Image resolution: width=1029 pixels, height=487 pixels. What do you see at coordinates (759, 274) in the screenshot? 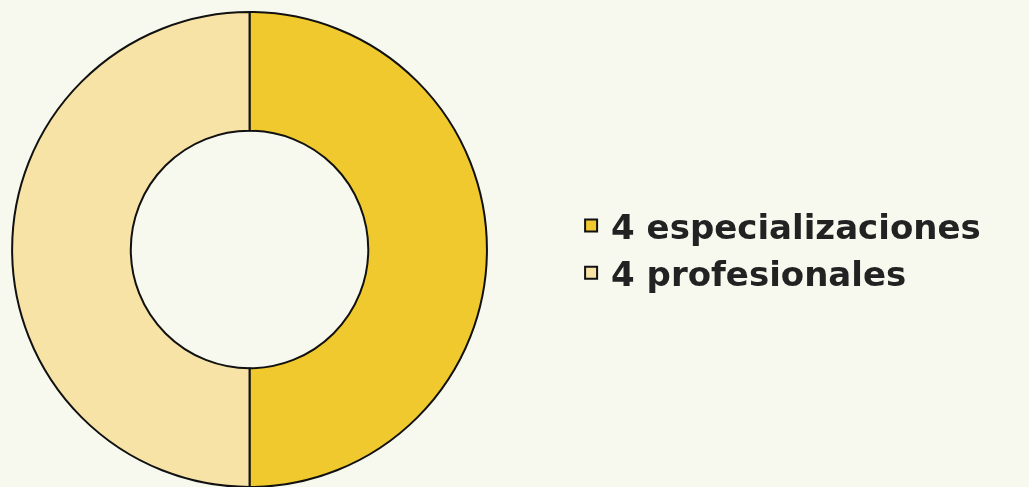
I see `legend-label: 4 profesionales` at bounding box center [759, 274].